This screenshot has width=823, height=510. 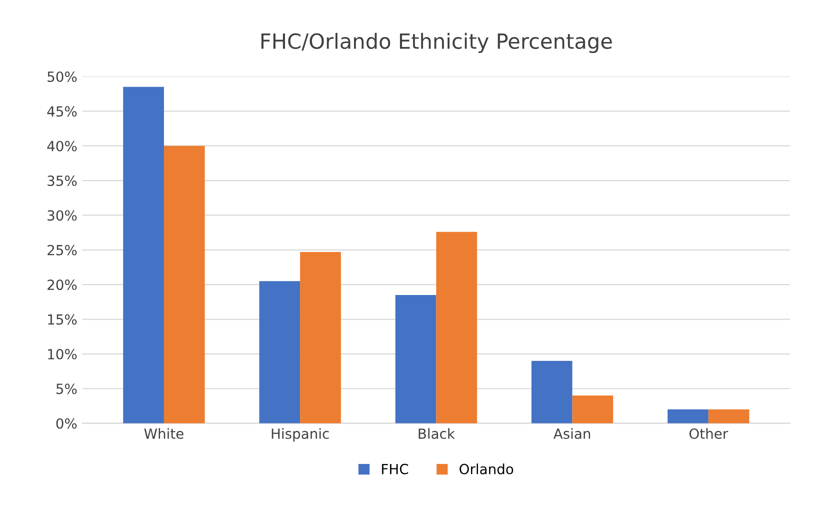 What do you see at coordinates (436, 43) in the screenshot?
I see `chart-title: FHC/Orlando Ethnicity Percentage` at bounding box center [436, 43].